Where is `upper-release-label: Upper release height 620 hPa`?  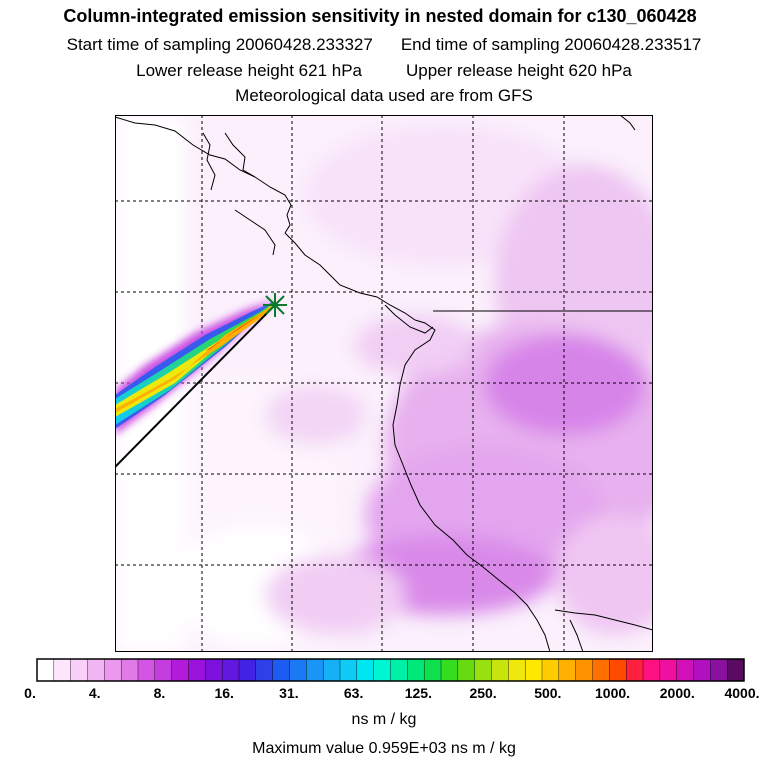 upper-release-label: Upper release height 620 hPa is located at coordinates (519, 70).